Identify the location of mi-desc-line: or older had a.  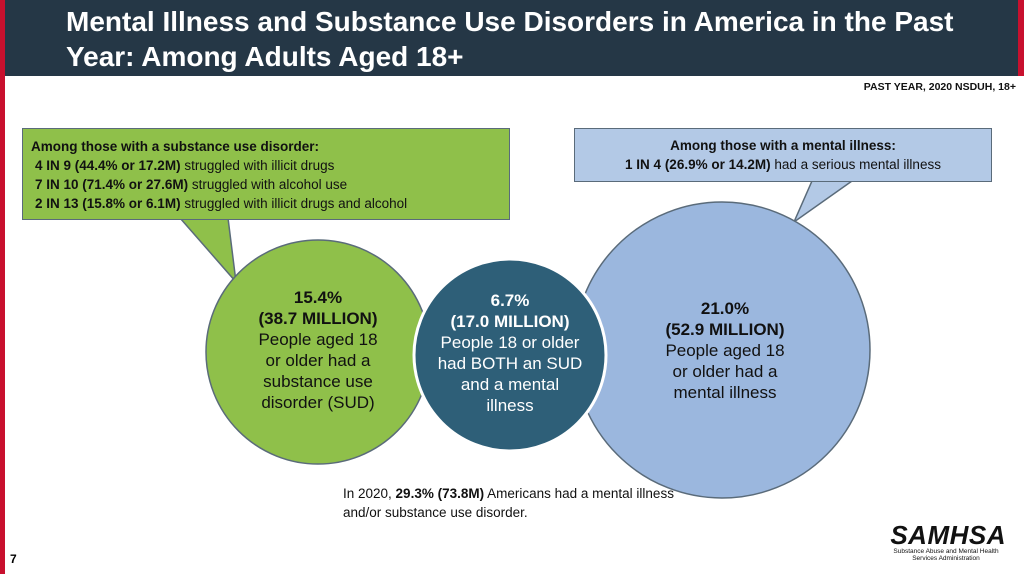
(725, 371).